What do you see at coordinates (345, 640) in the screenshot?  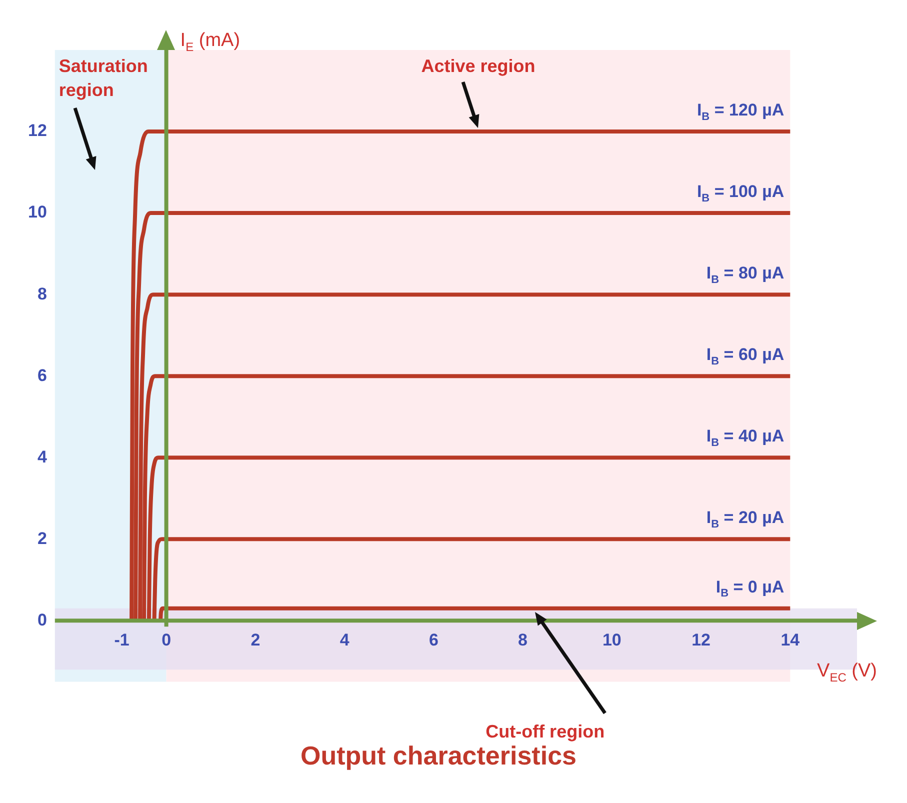 I see `x-tick-label: 4` at bounding box center [345, 640].